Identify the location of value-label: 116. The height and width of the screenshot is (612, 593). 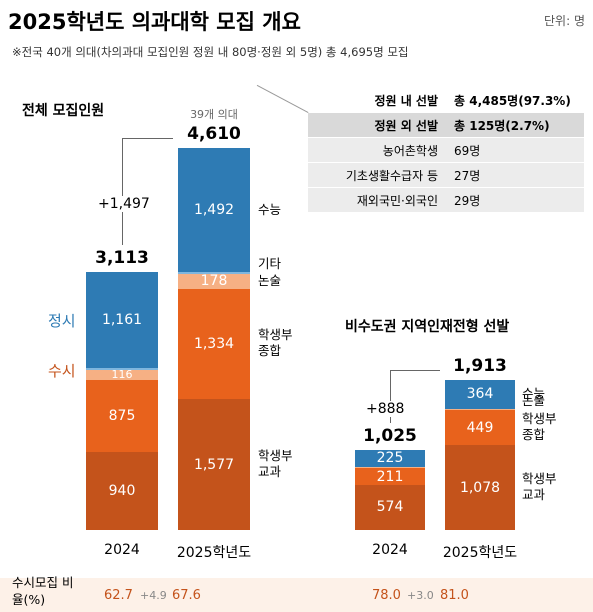
(122, 374).